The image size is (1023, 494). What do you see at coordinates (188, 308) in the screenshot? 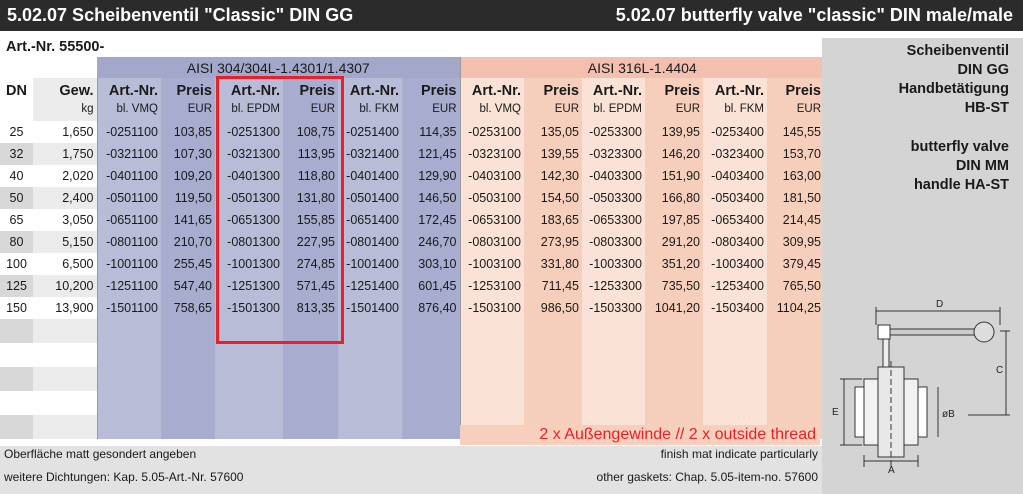
I see `cell-price-vmq-304: 758,65` at bounding box center [188, 308].